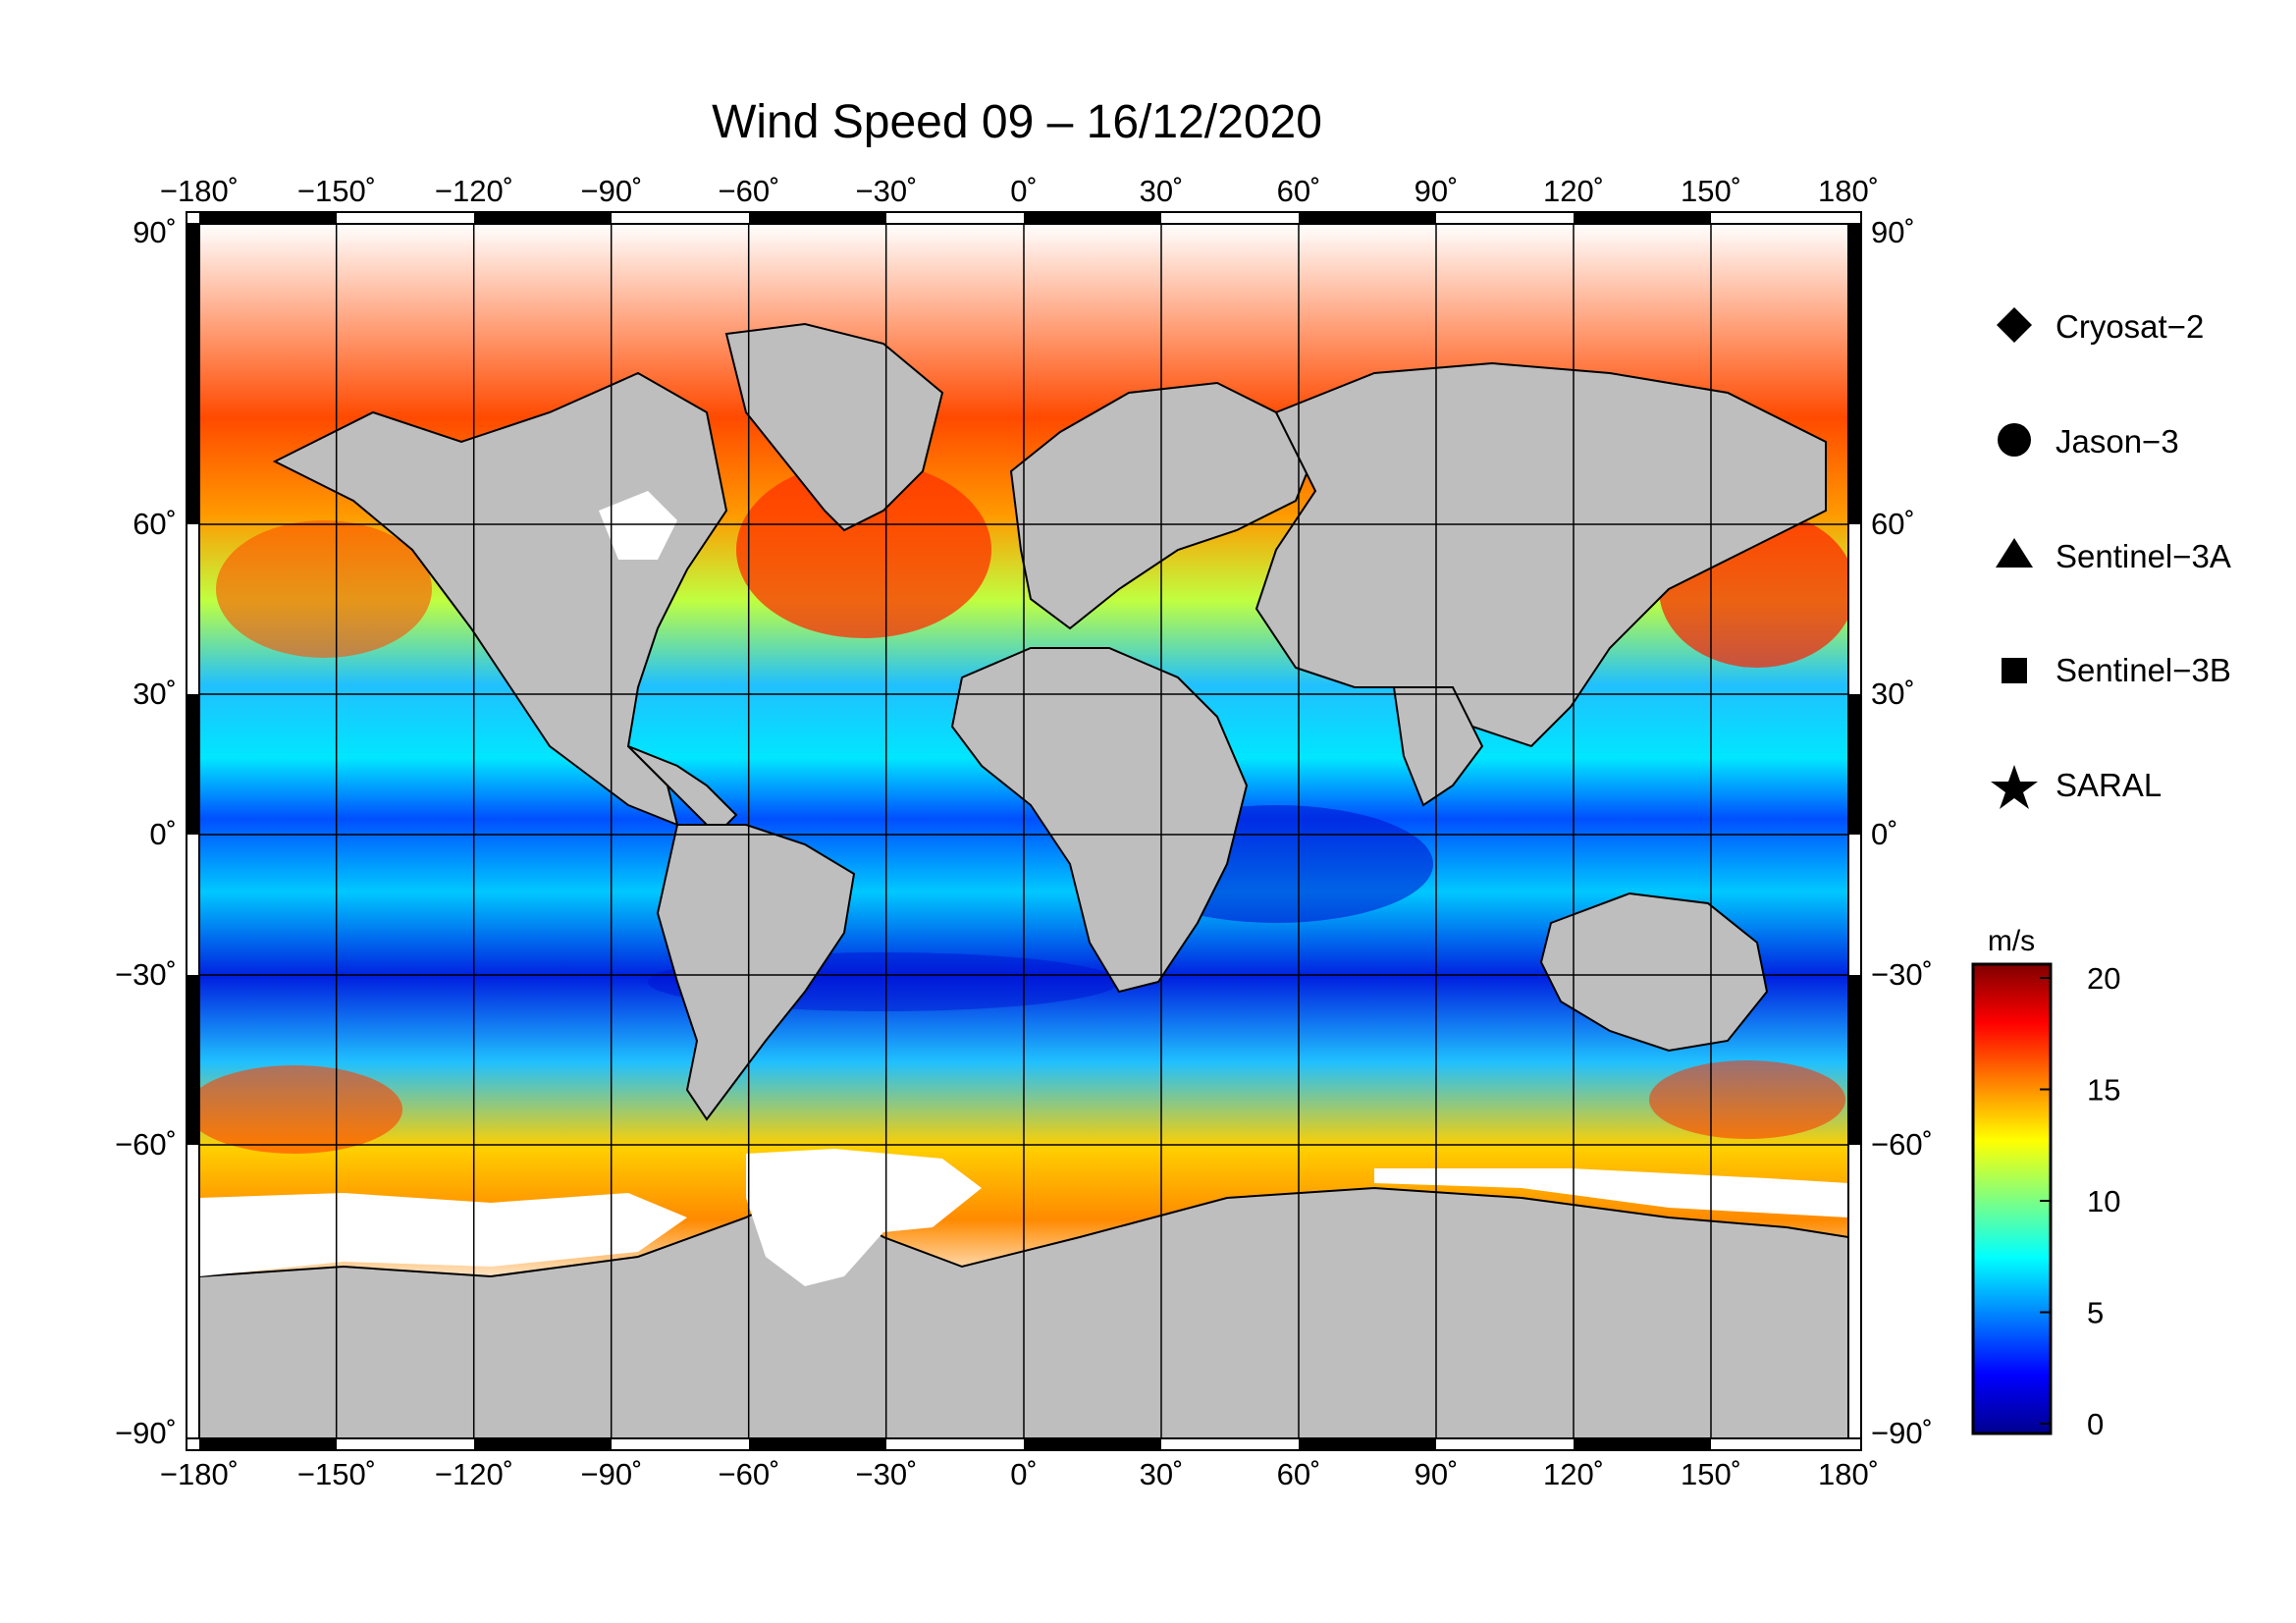  Describe the element at coordinates (1437, 1474) in the screenshot. I see `lon-tick-label-bottom: 90˚` at that location.